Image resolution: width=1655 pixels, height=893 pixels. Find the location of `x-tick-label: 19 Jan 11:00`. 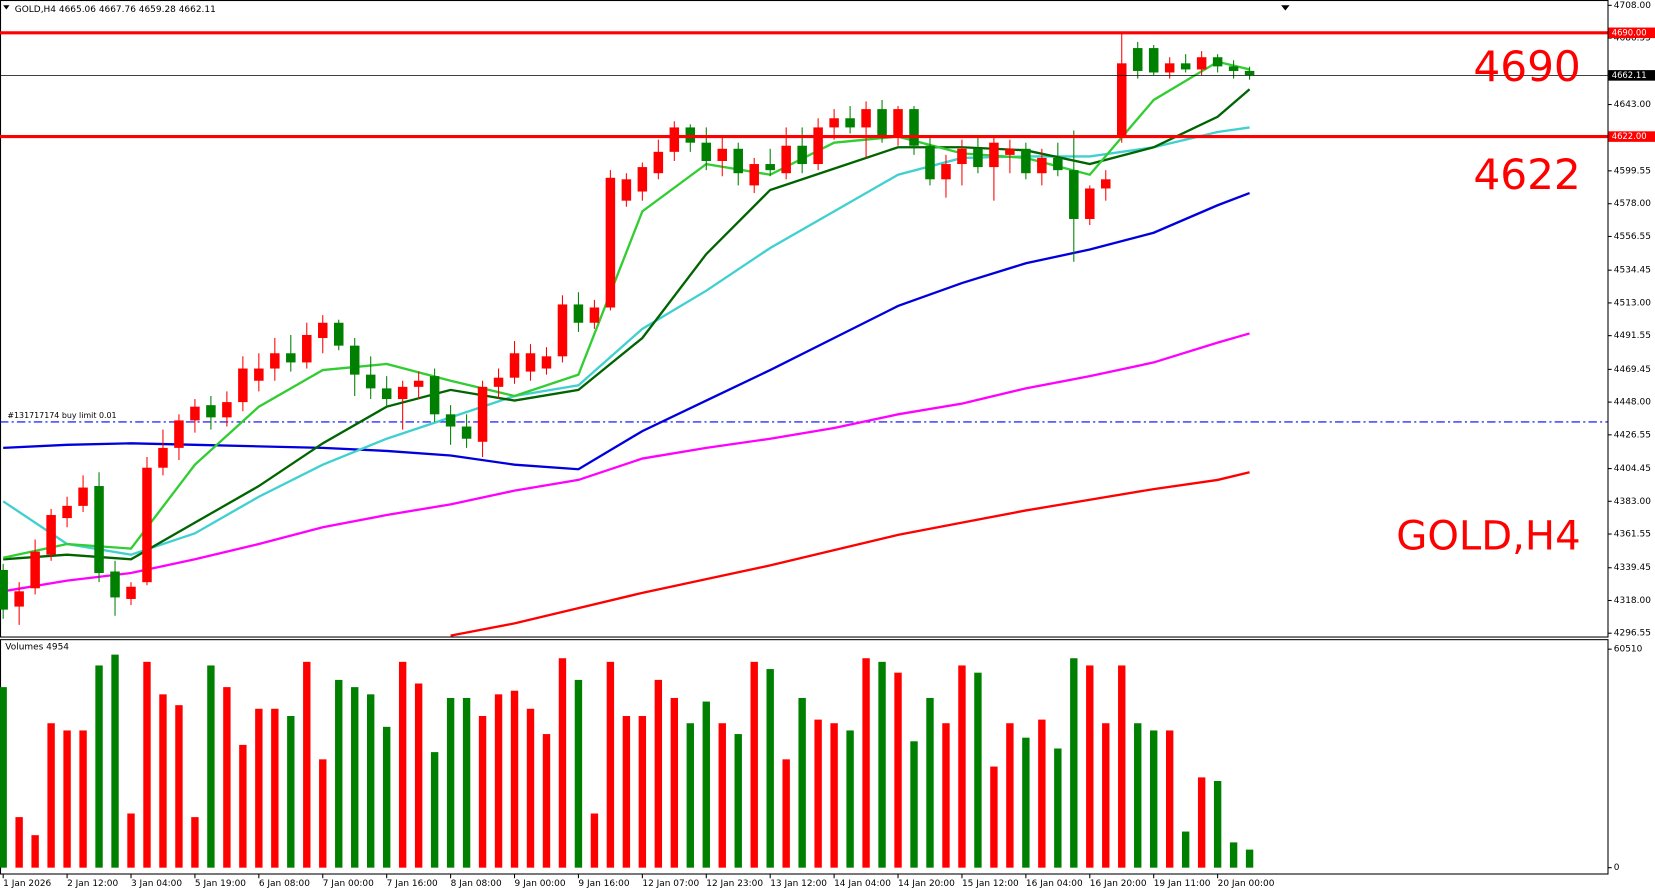

x-tick-label: 19 Jan 11:00 is located at coordinates (1182, 884).